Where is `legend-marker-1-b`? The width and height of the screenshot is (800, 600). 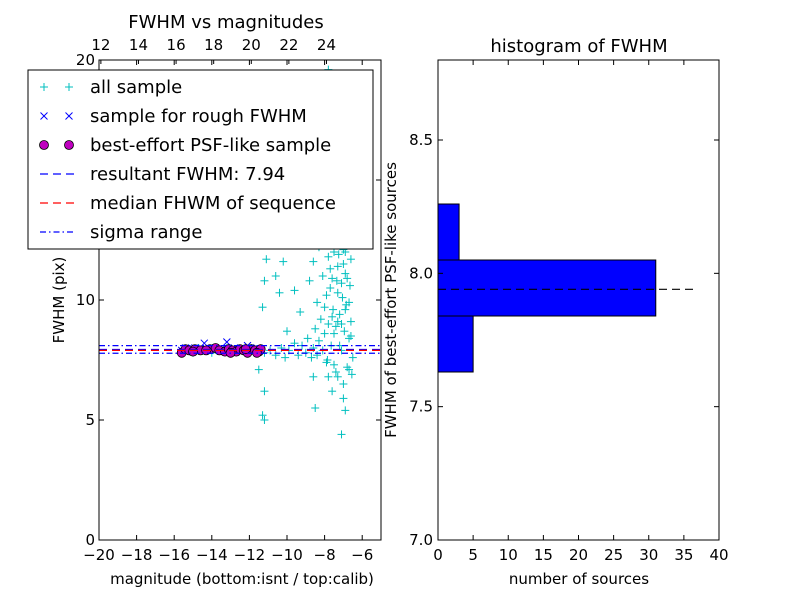
legend-marker-1-b is located at coordinates (69, 116).